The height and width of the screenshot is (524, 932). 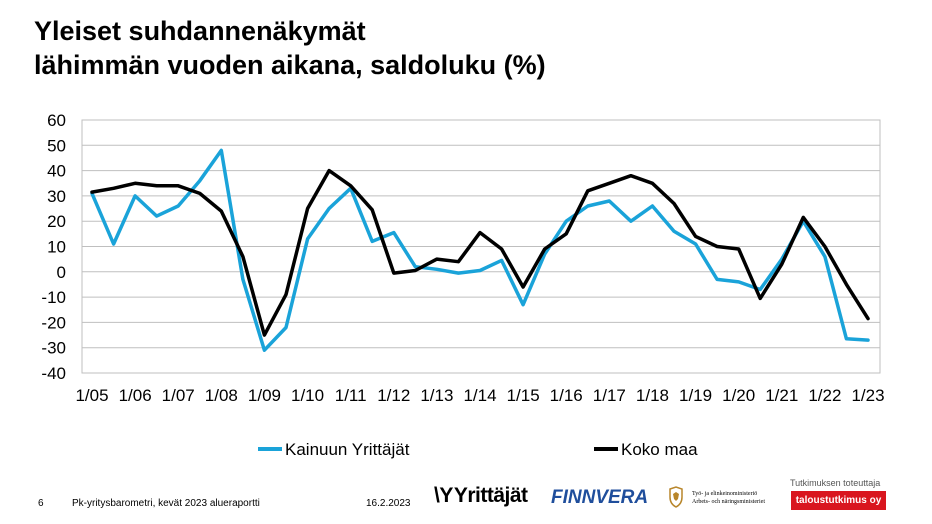 I want to click on x-tick-label: 1/12, so click(x=393, y=395).